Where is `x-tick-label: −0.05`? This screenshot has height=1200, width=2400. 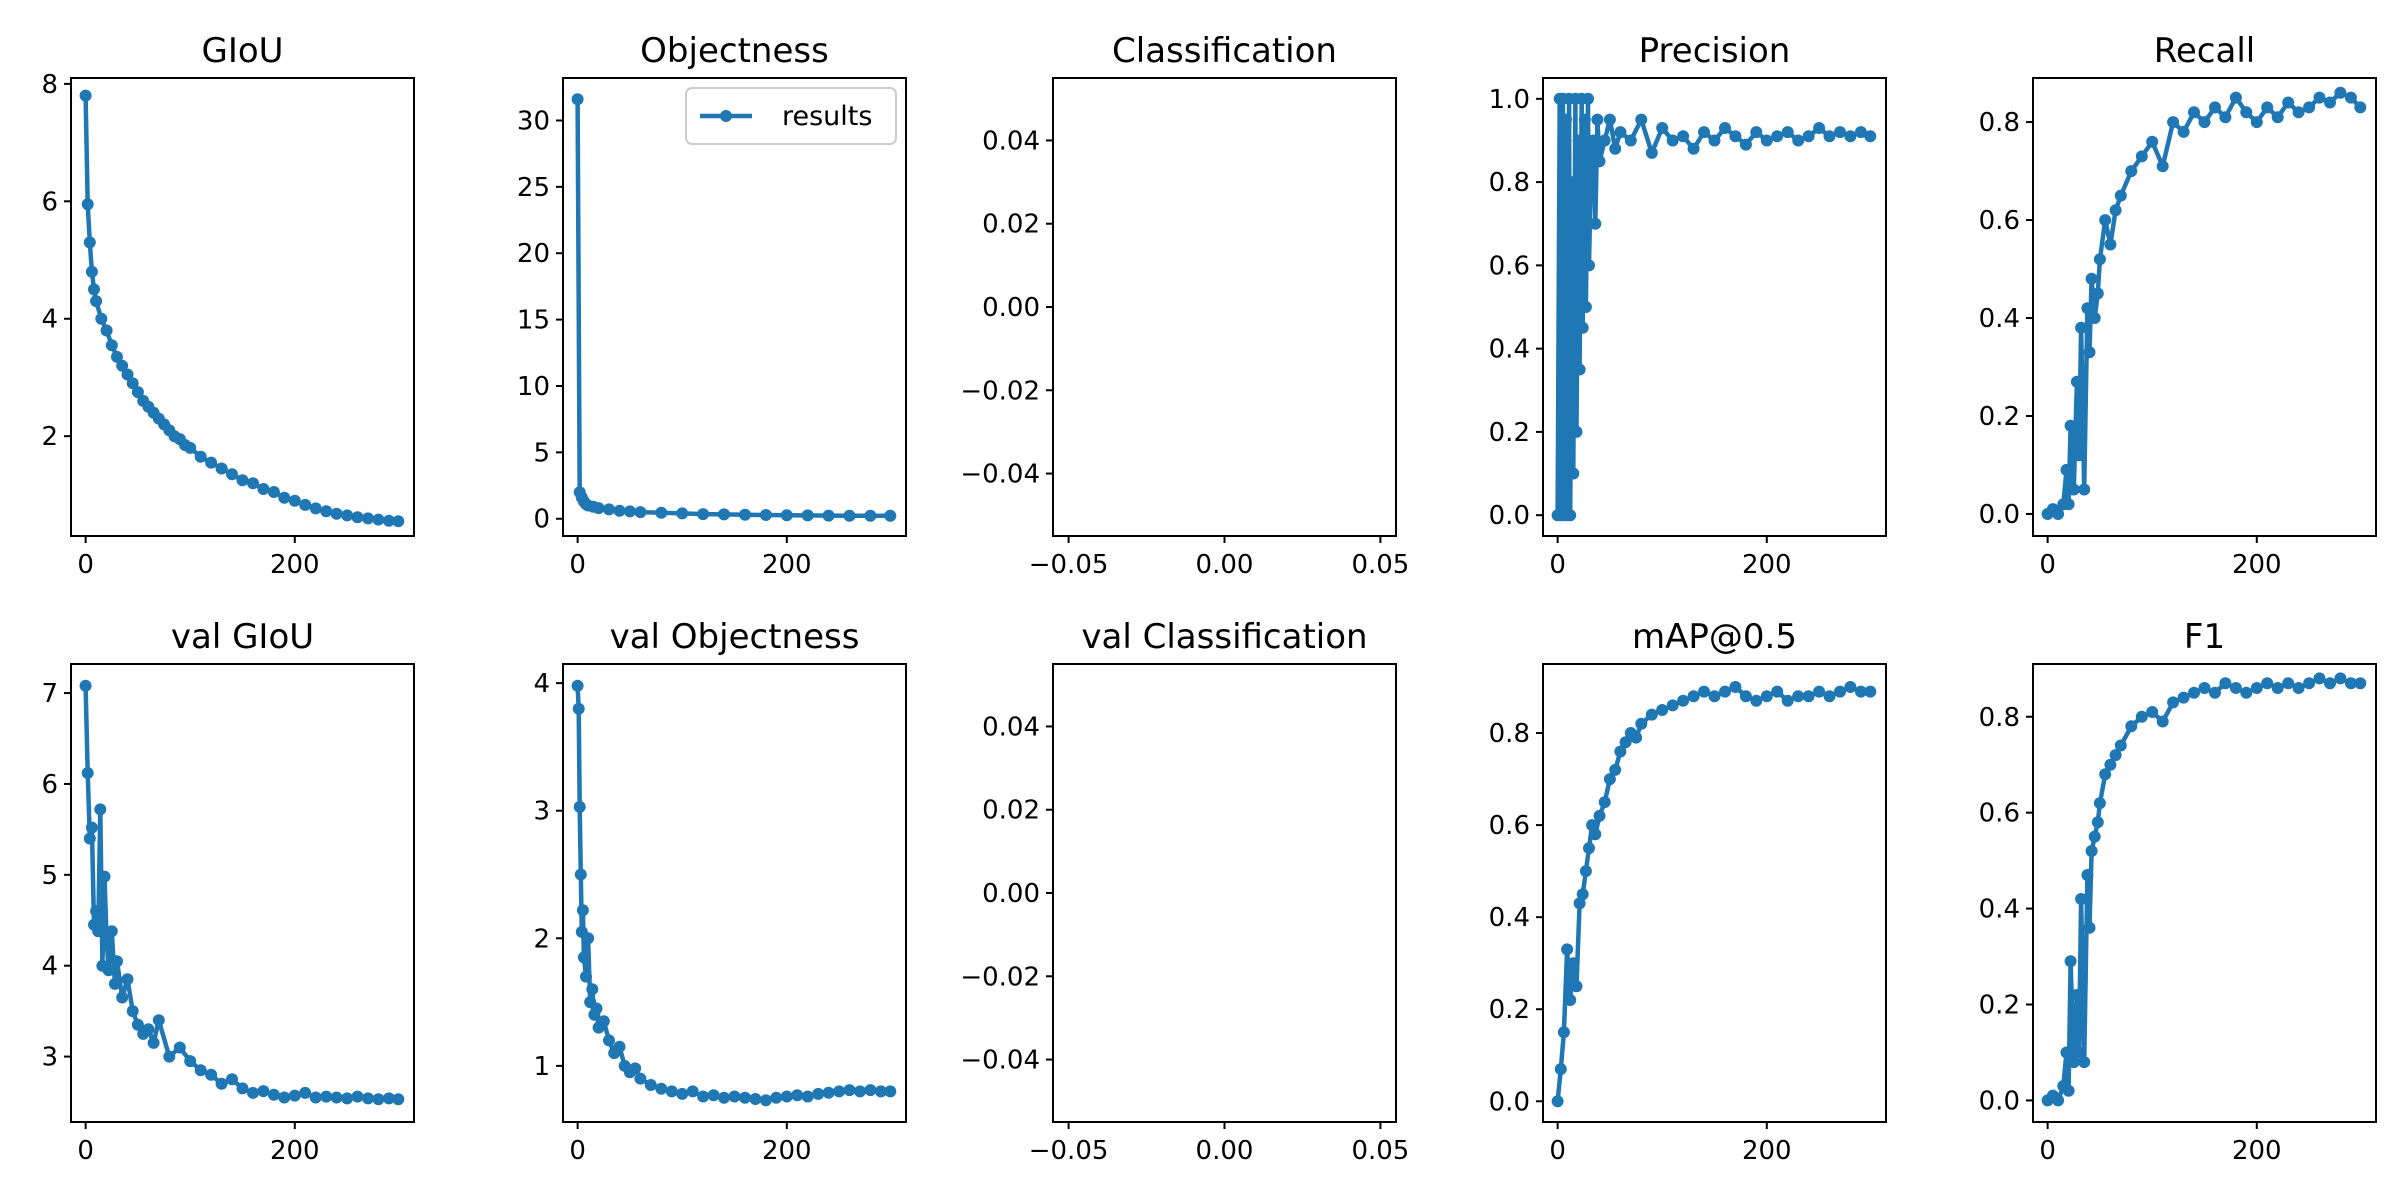 x-tick-label: −0.05 is located at coordinates (1069, 565).